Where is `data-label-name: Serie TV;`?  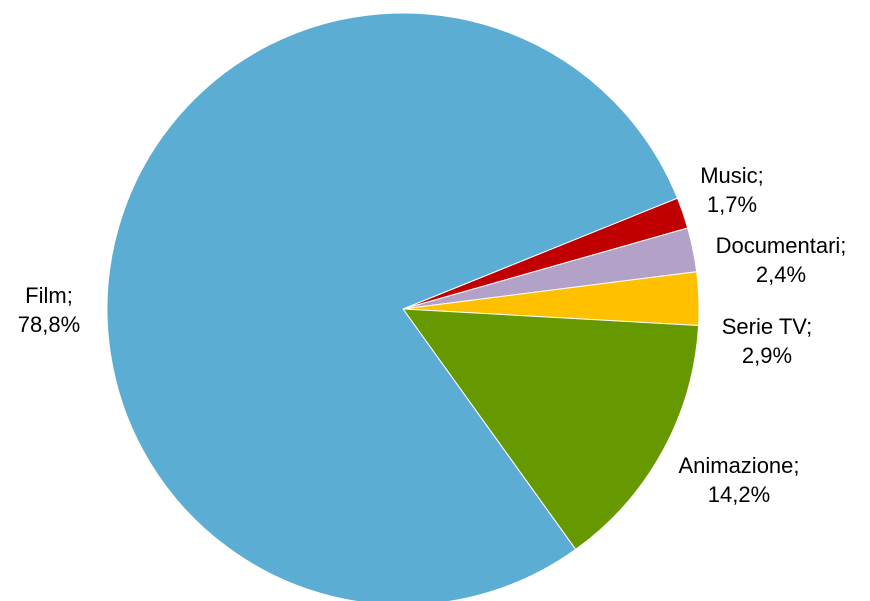 data-label-name: Serie TV; is located at coordinates (767, 326).